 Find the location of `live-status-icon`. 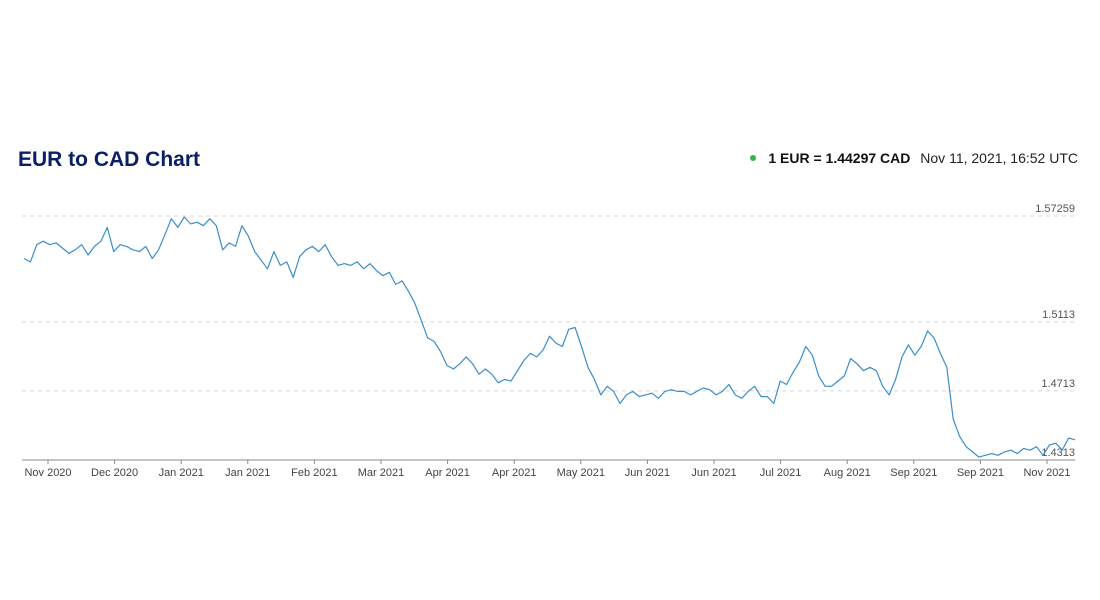

live-status-icon is located at coordinates (753, 158).